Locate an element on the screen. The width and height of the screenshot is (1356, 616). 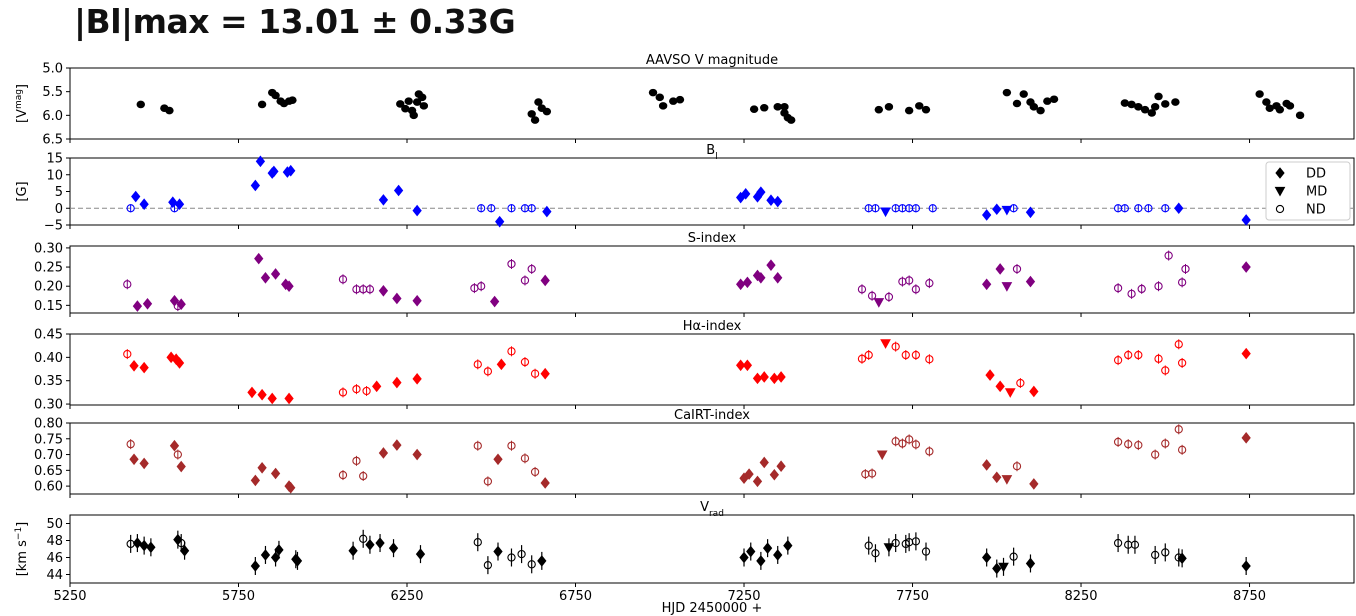
y-tick-label: 48 is located at coordinates (54, 541).